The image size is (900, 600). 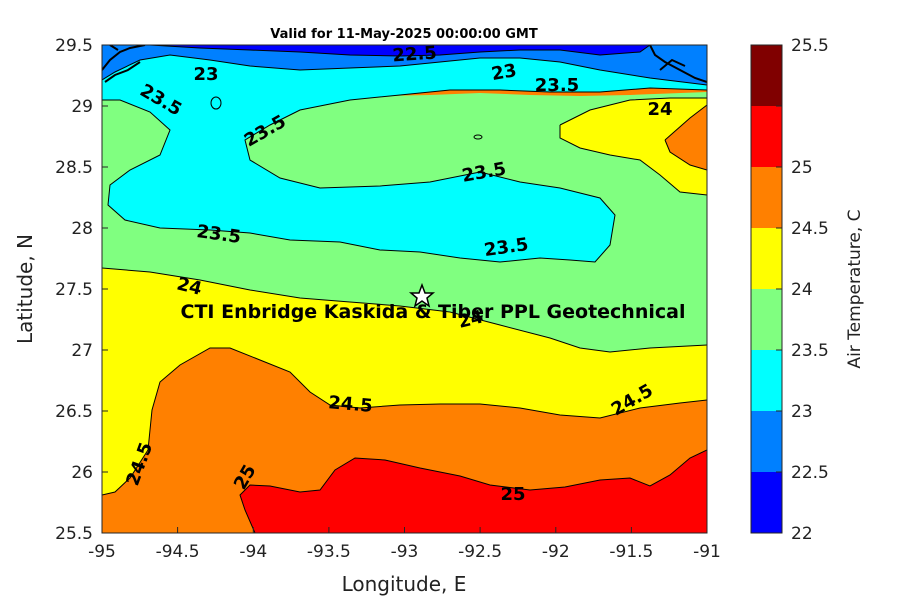 I want to click on x-tick-label: -91, so click(x=707, y=552).